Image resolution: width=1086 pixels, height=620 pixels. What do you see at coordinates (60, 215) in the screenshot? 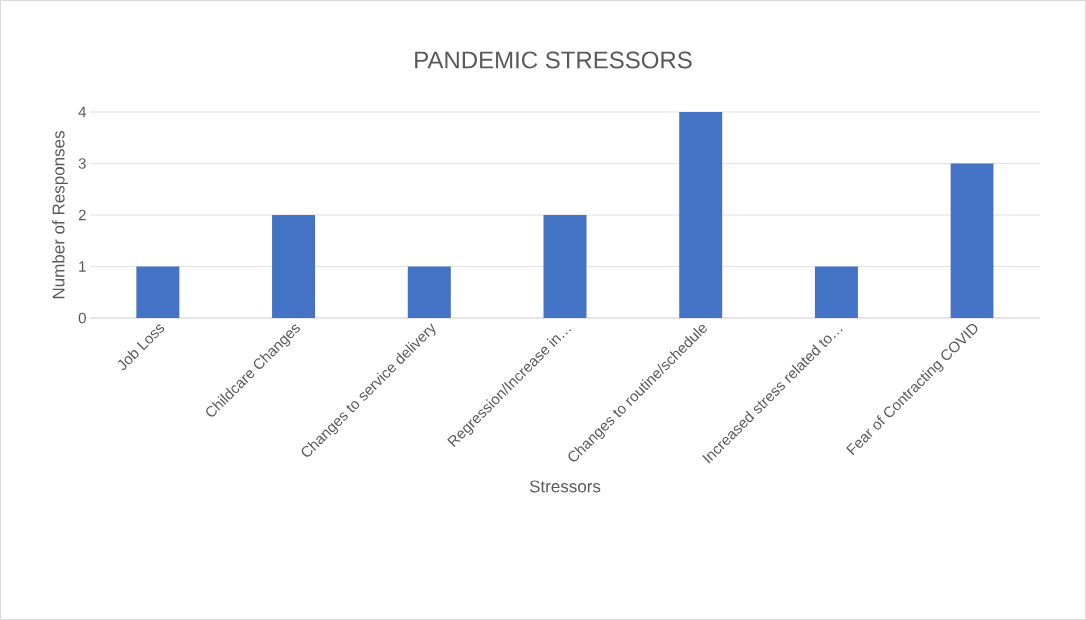
I see `y-axis-title: Number of Responses` at bounding box center [60, 215].